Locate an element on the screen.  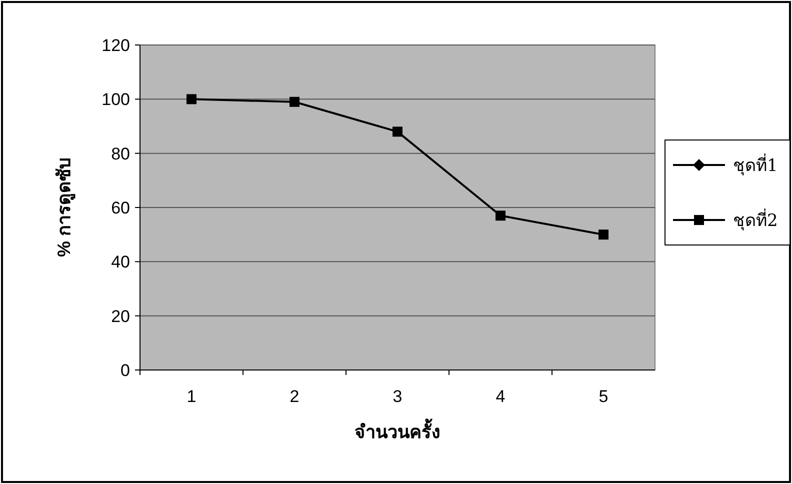
x-tick-label: 5 is located at coordinates (603, 396).